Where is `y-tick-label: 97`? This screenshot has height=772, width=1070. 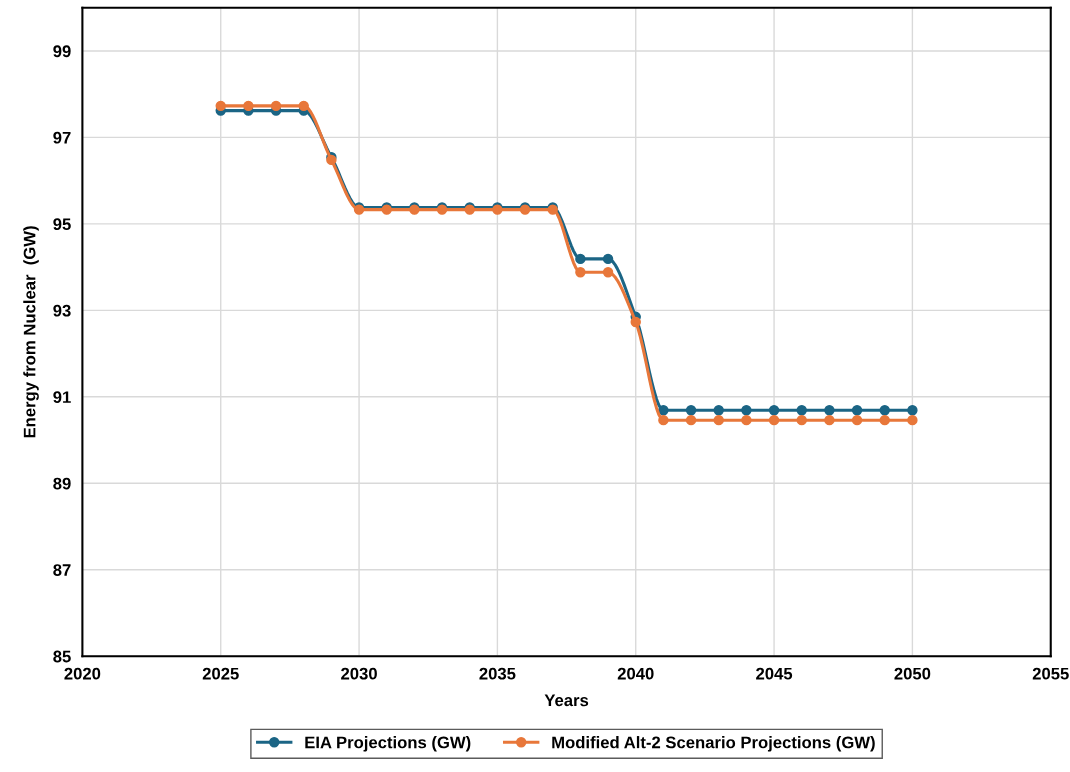 y-tick-label: 97 is located at coordinates (62, 137).